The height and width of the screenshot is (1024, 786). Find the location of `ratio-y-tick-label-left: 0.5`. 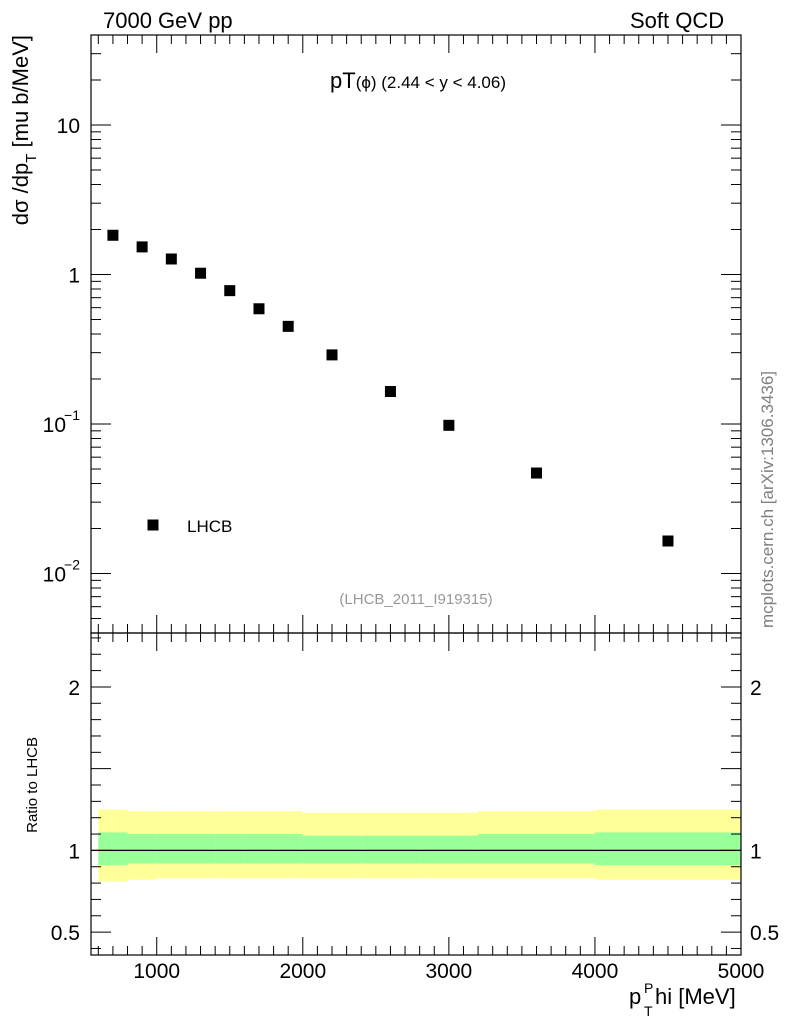

ratio-y-tick-label-left: 0.5 is located at coordinates (65, 933).